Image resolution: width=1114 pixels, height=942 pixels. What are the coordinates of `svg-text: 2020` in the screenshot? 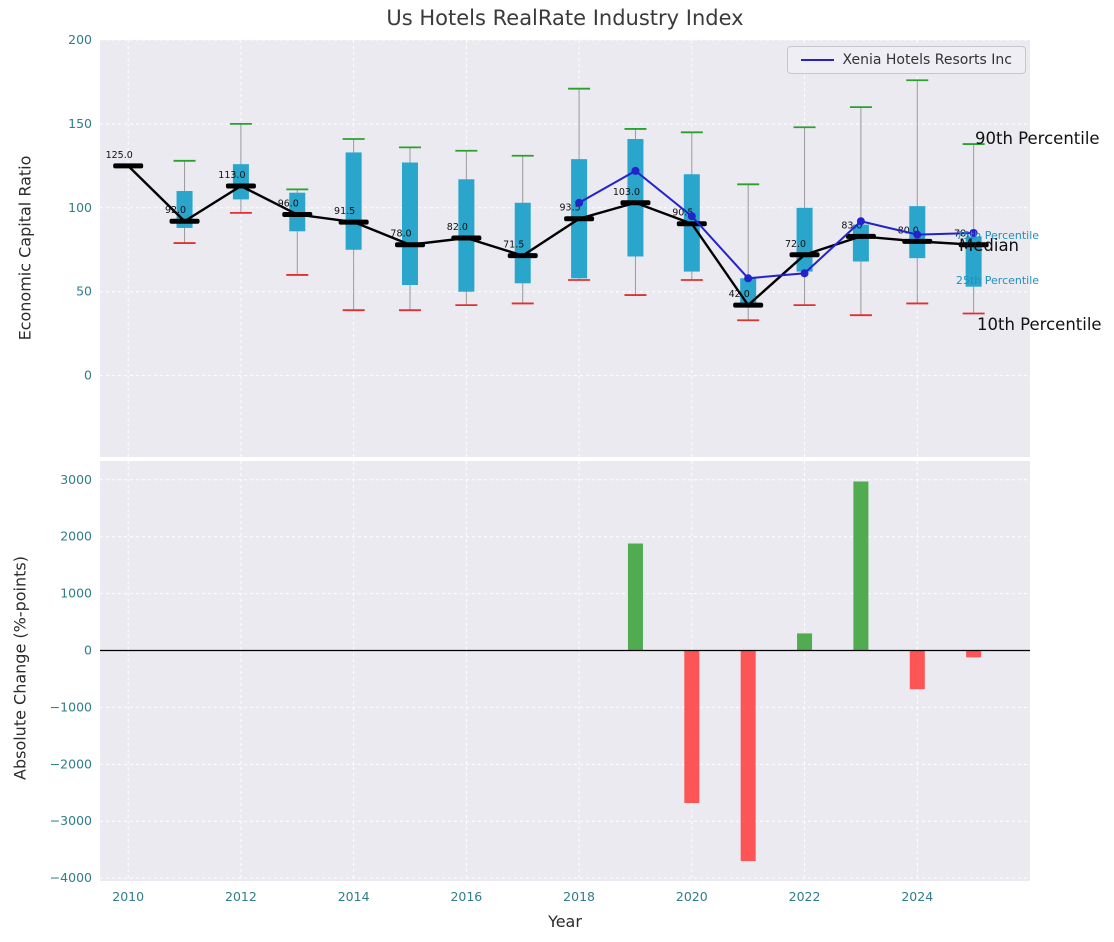 It's located at (692, 896).